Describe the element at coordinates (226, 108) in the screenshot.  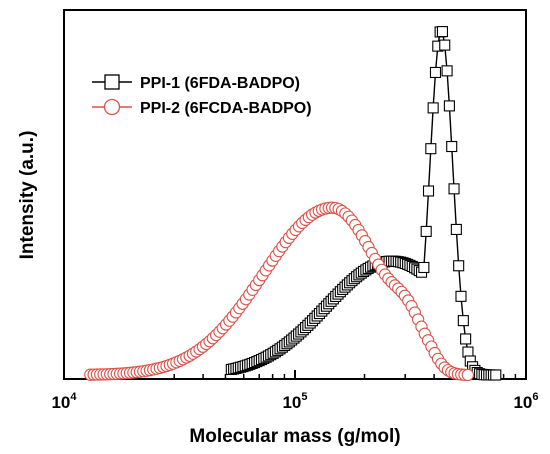
I see `legend-label-ppi-2: PPI-2 (6FCDA-BADPO)` at that location.